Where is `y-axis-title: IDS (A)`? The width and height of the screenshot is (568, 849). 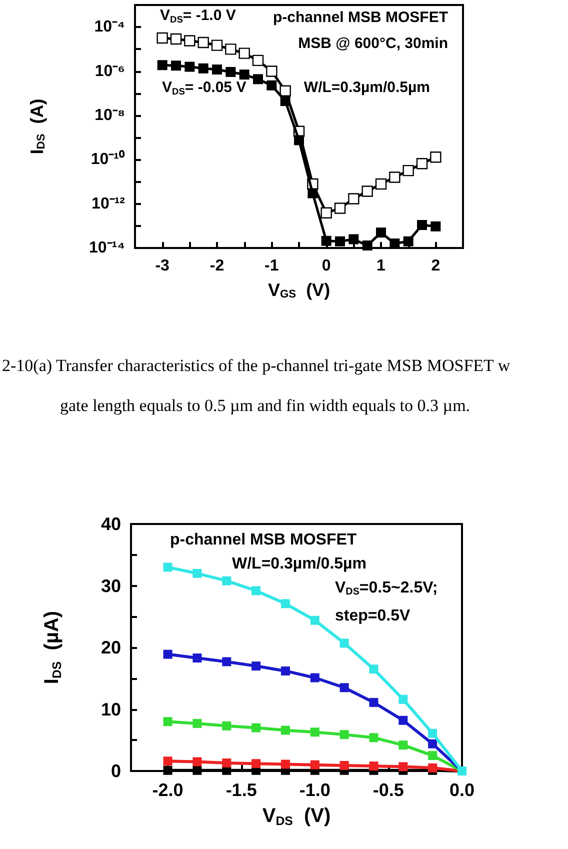 y-axis-title: IDS (A) is located at coordinates (37, 126).